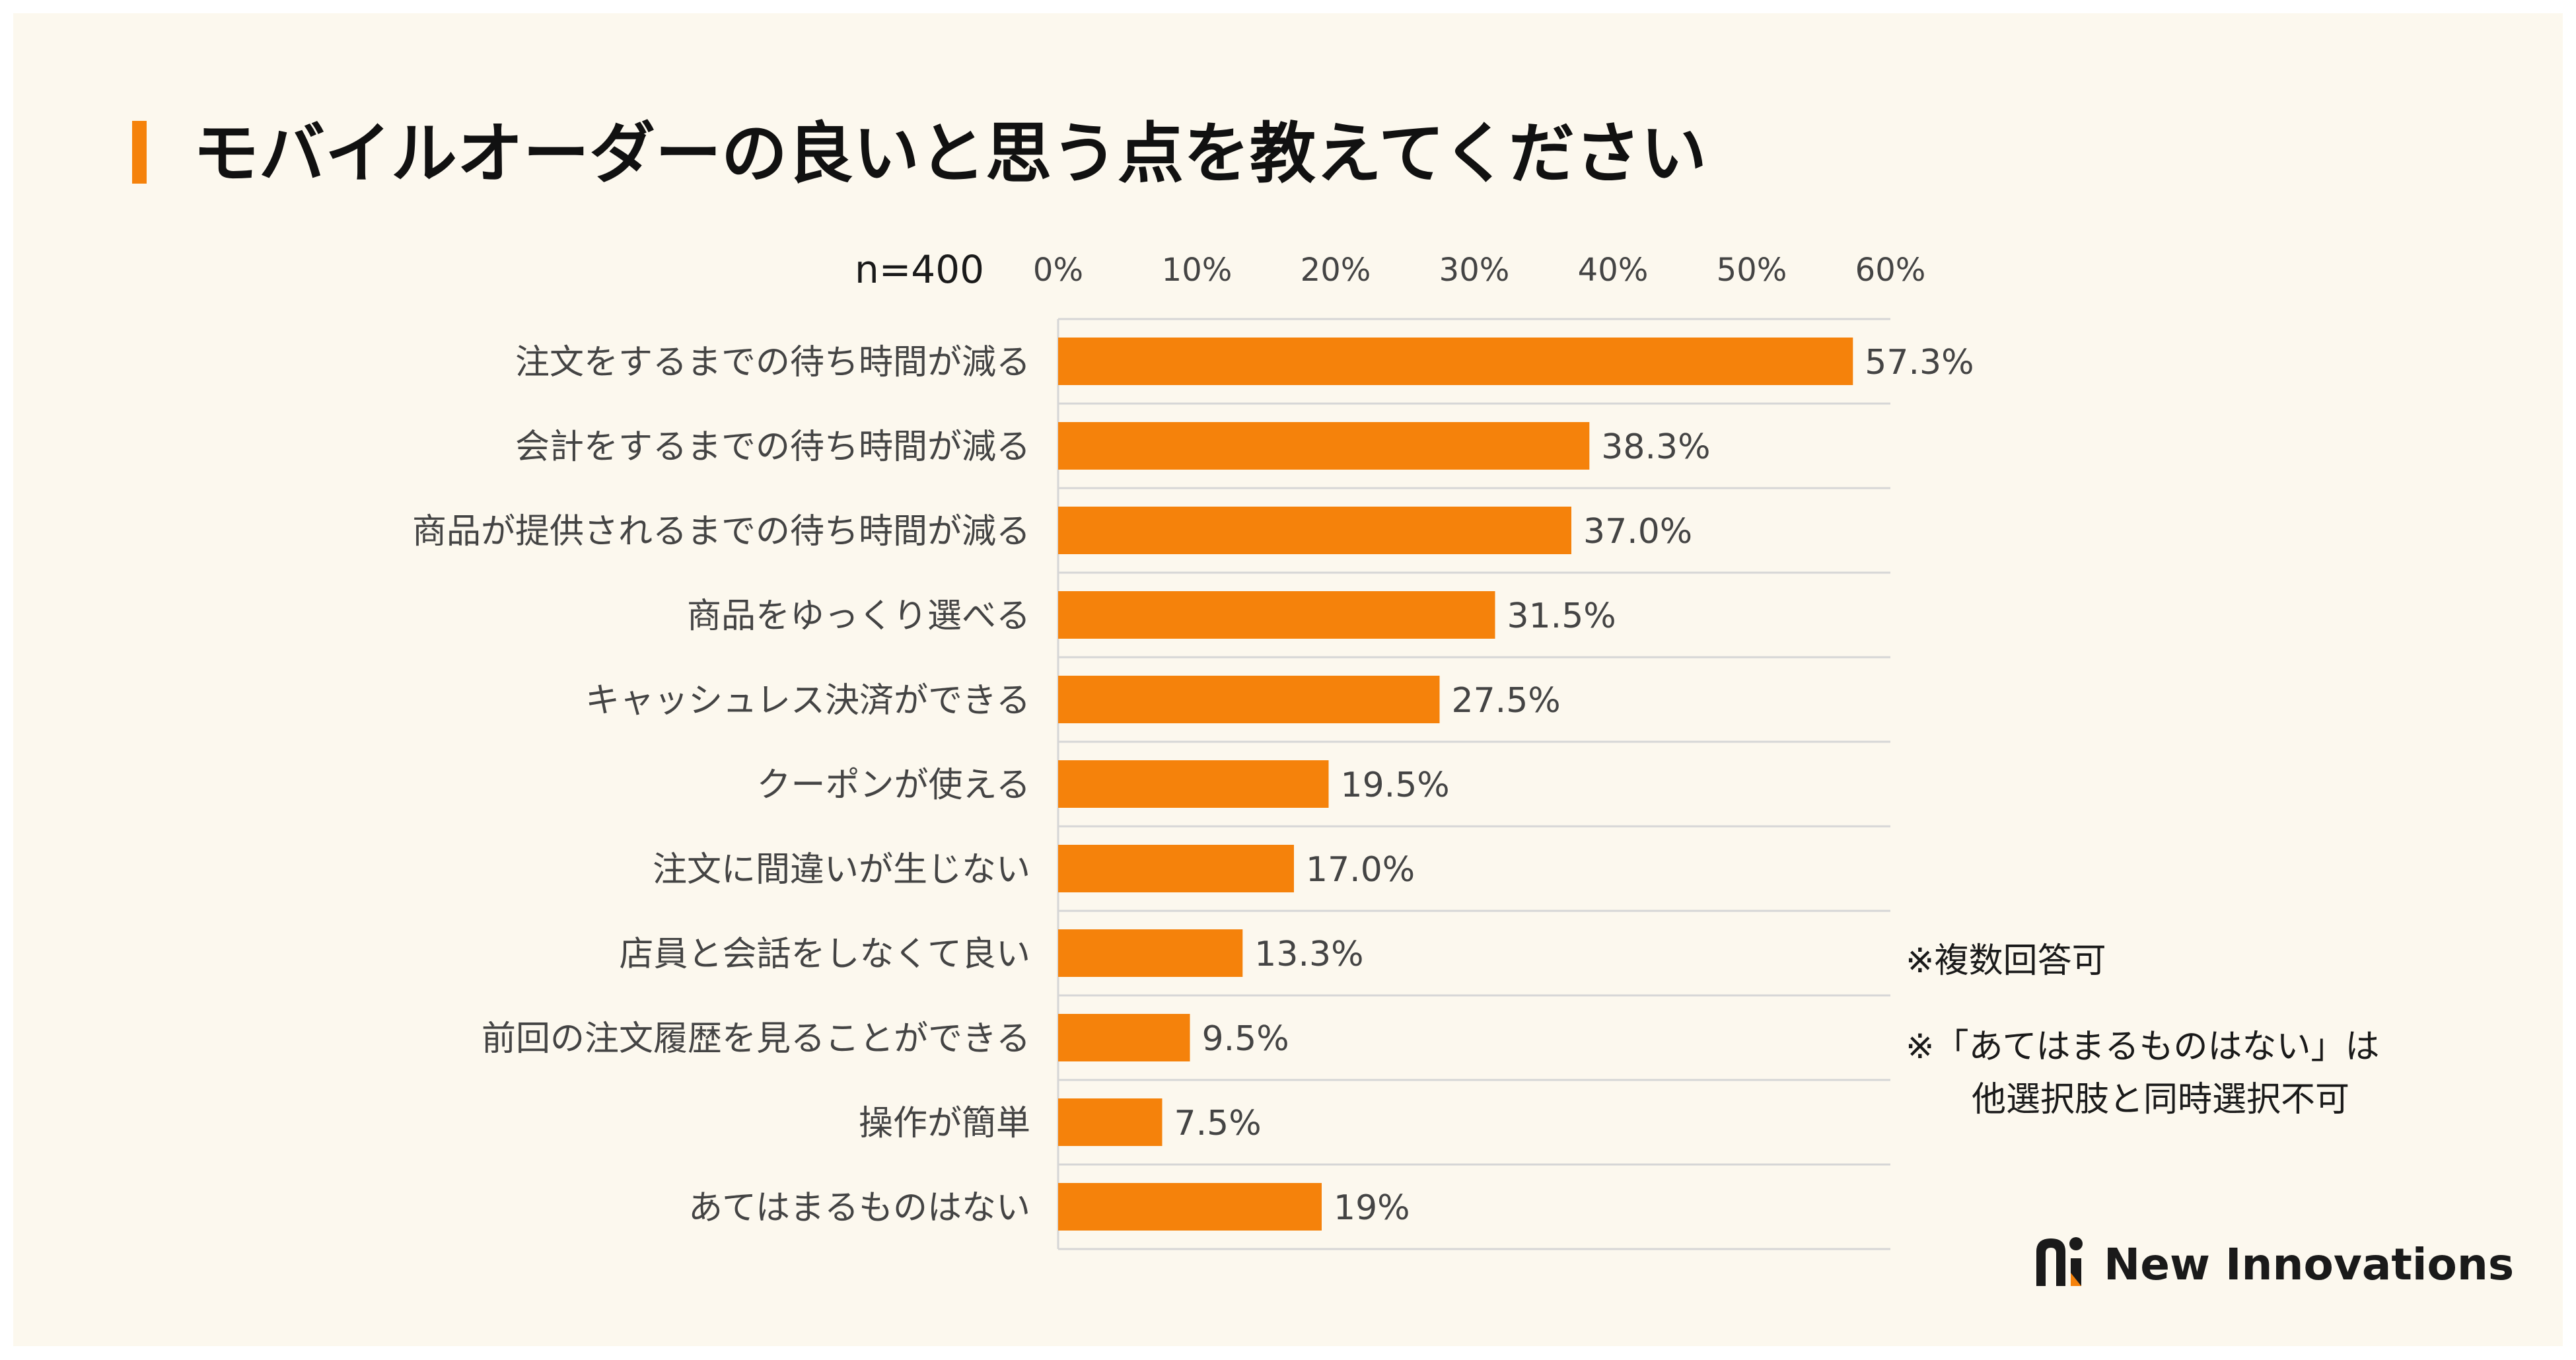 The image size is (2576, 1360). Describe the element at coordinates (772, 362) in the screenshot. I see `category-label: 注文をするまでの待ち時間が減る` at that location.